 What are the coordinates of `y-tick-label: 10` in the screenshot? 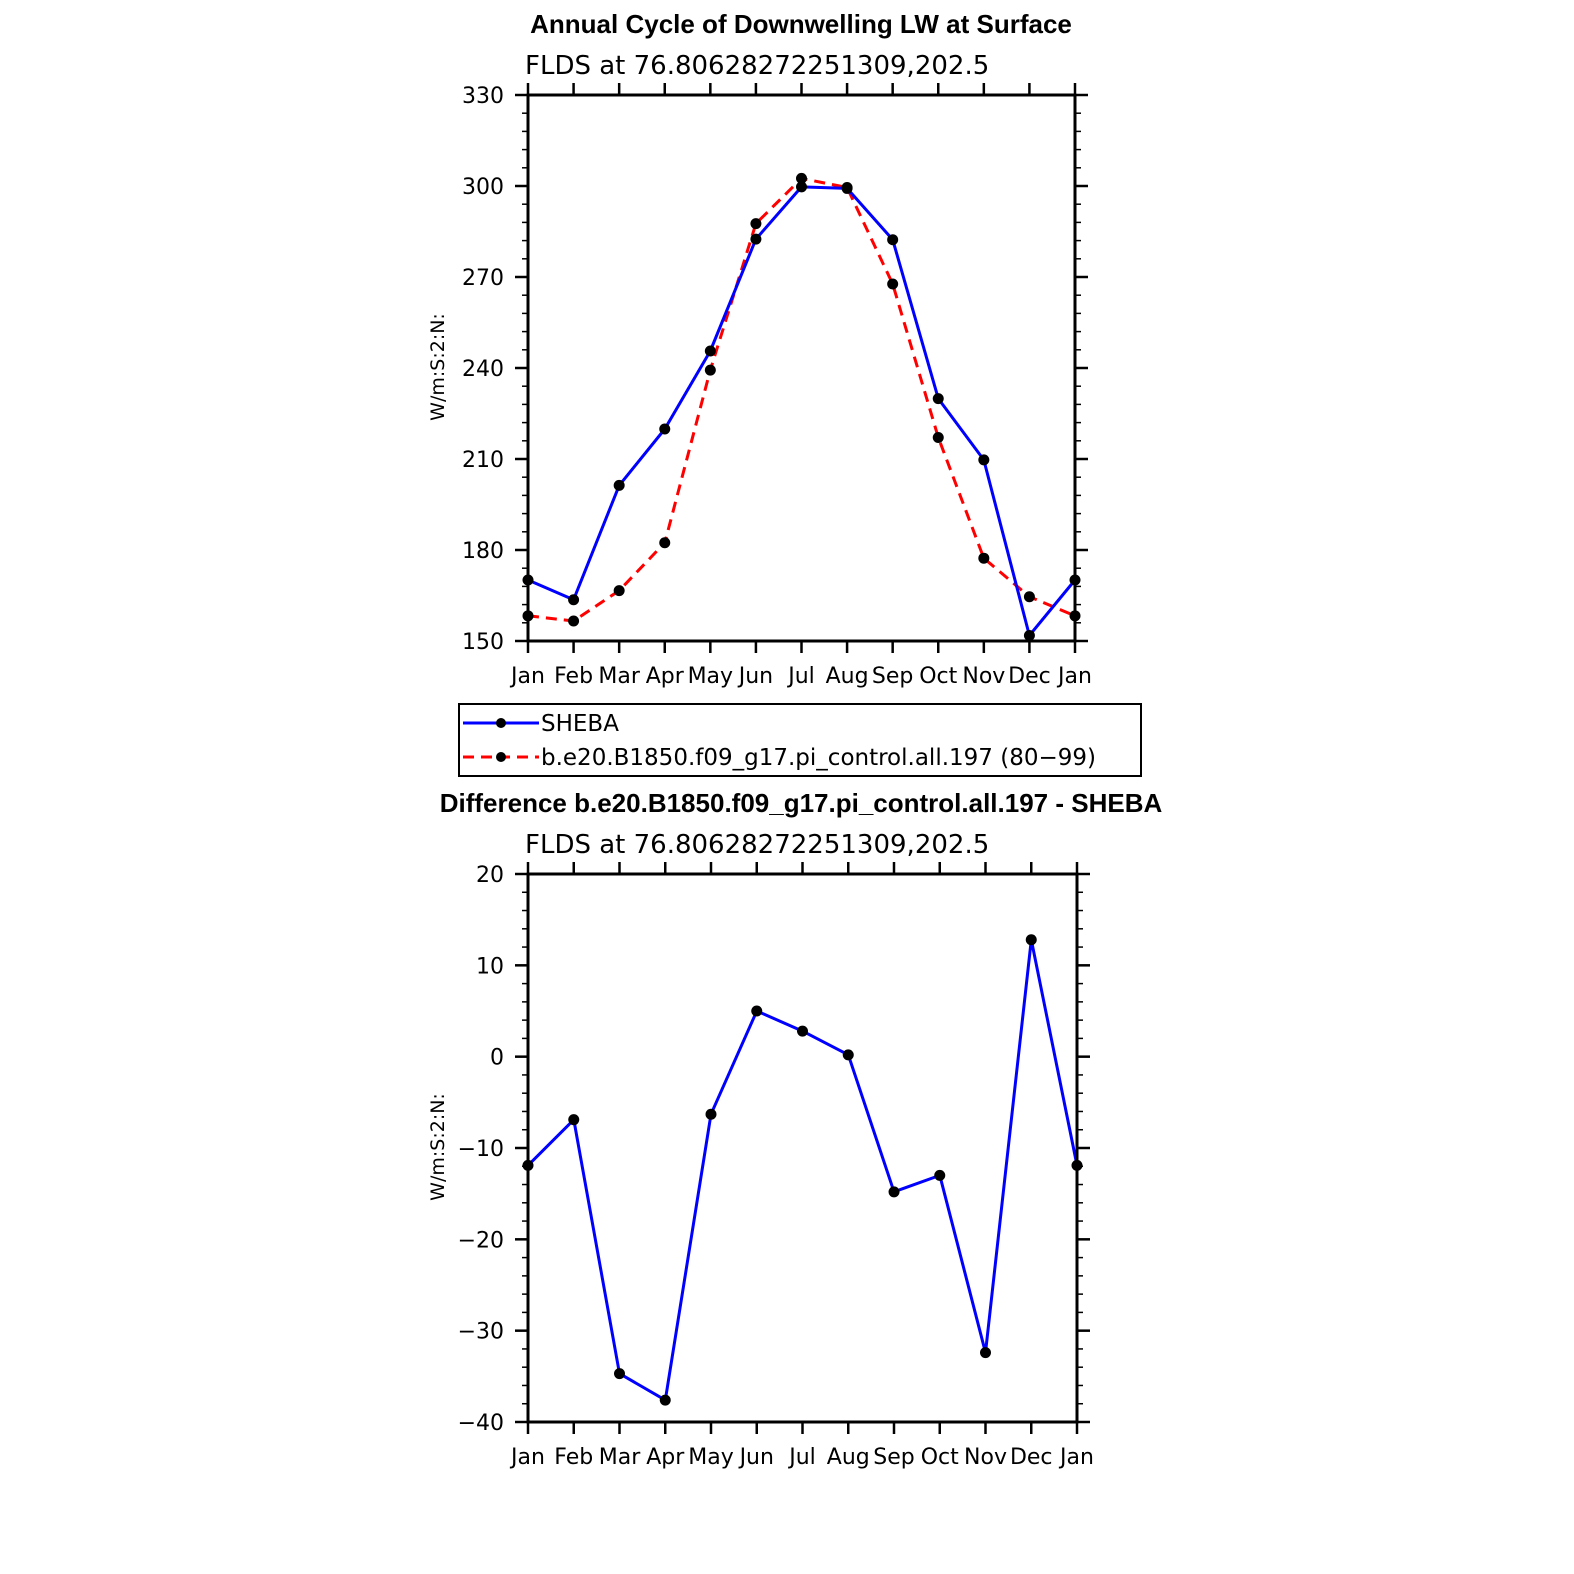 It's located at (490, 966).